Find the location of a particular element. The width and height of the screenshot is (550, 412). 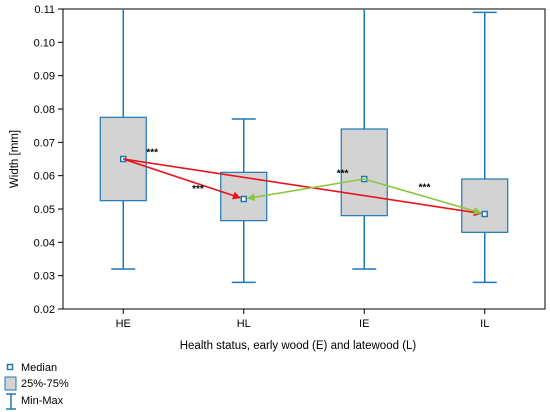

x-tick-label: IE is located at coordinates (364, 324).